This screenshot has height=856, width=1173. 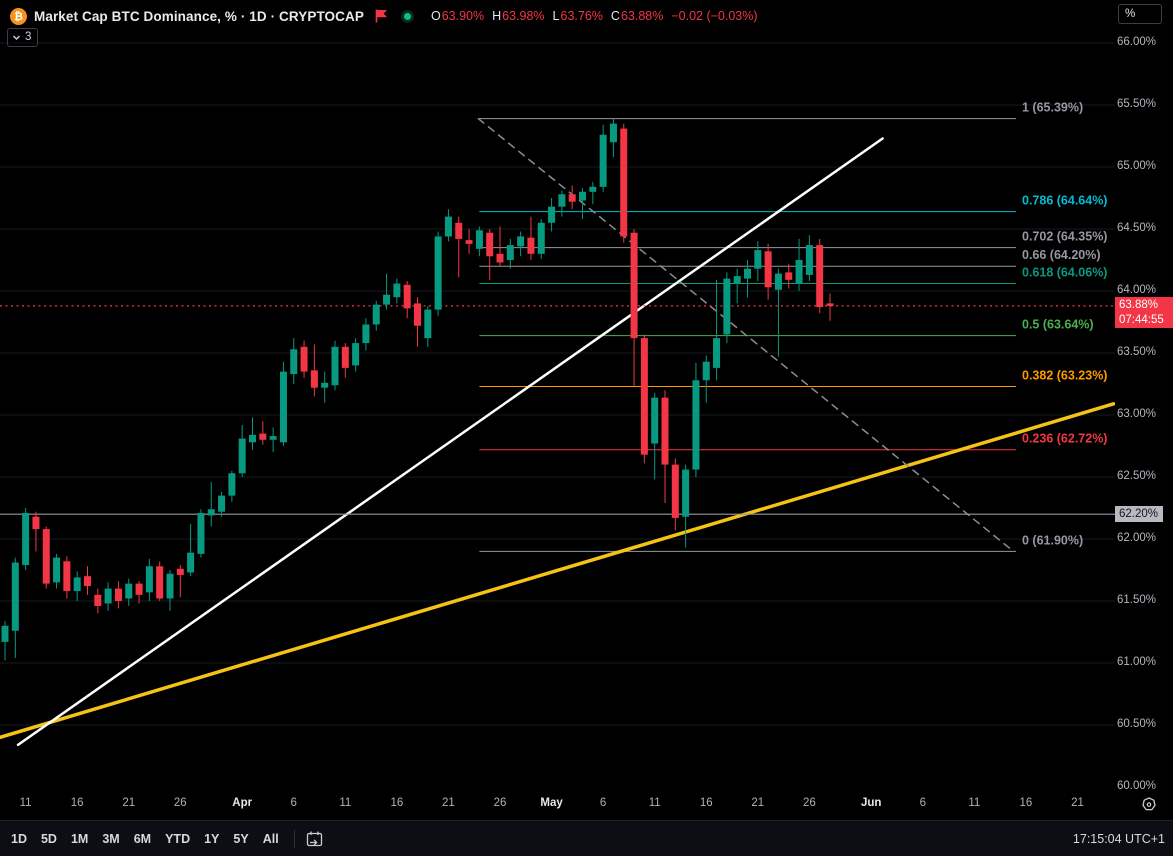 What do you see at coordinates (1064, 201) in the screenshot?
I see `fib-level-label: 0.786 (64.64%)` at bounding box center [1064, 201].